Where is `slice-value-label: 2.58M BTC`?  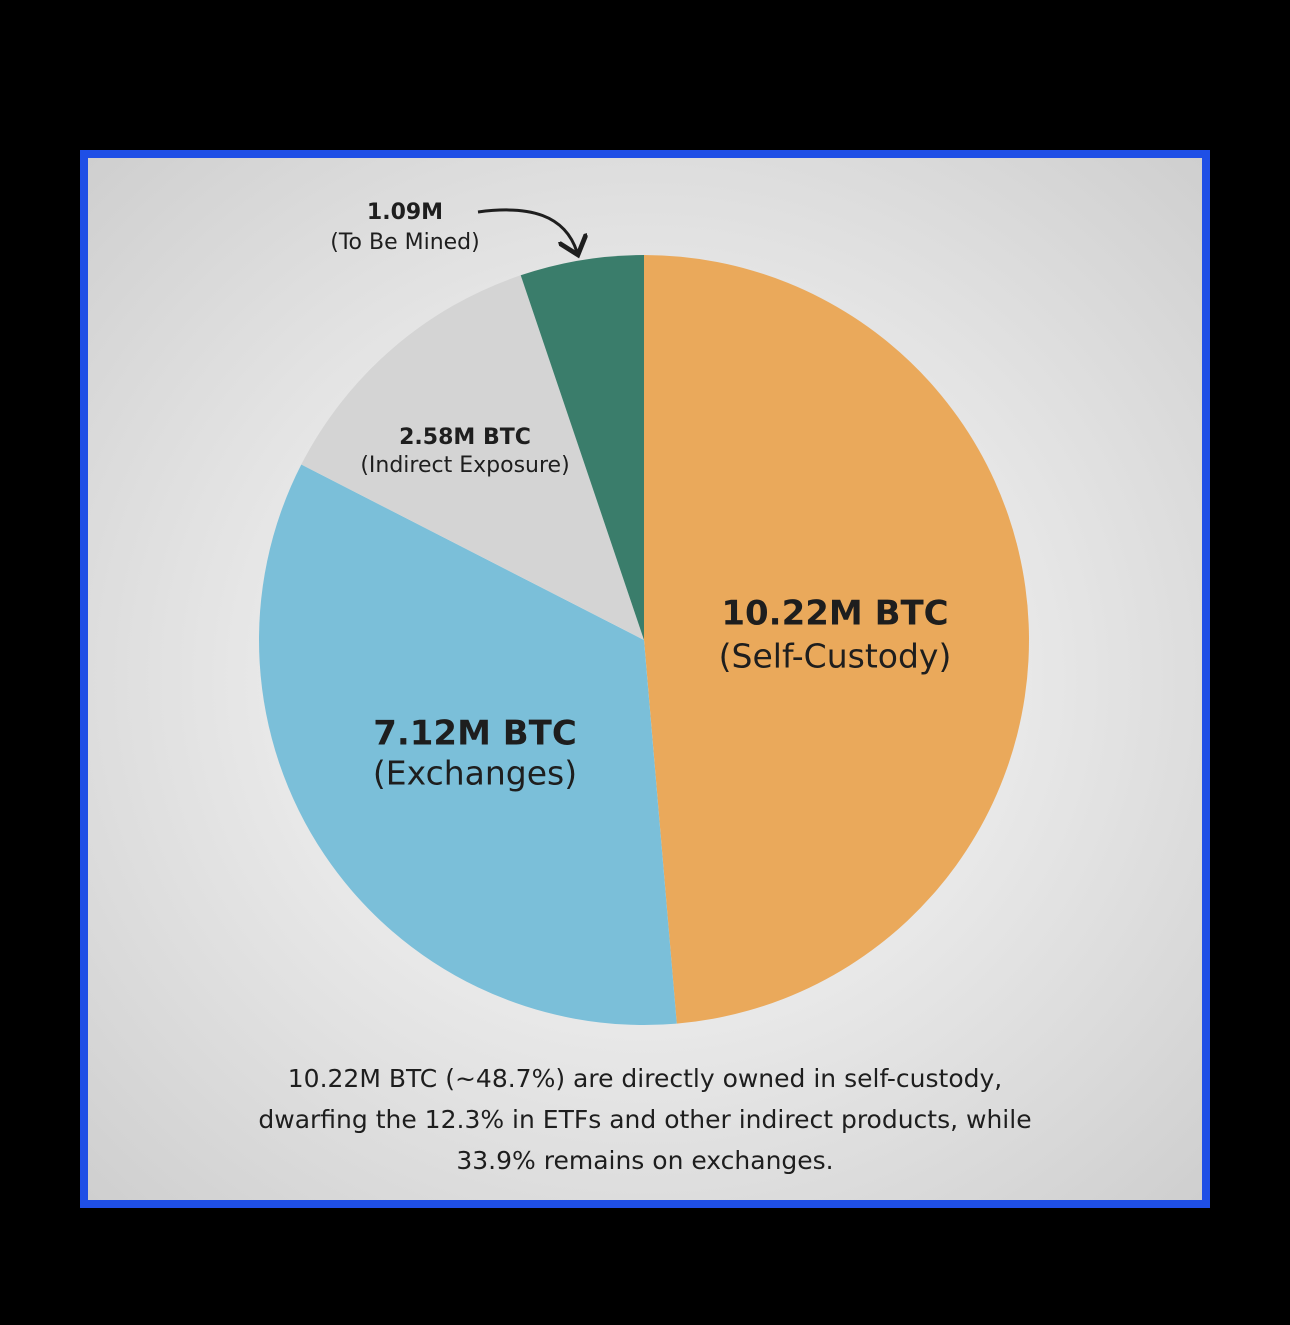 slice-value-label: 2.58M BTC is located at coordinates (465, 437).